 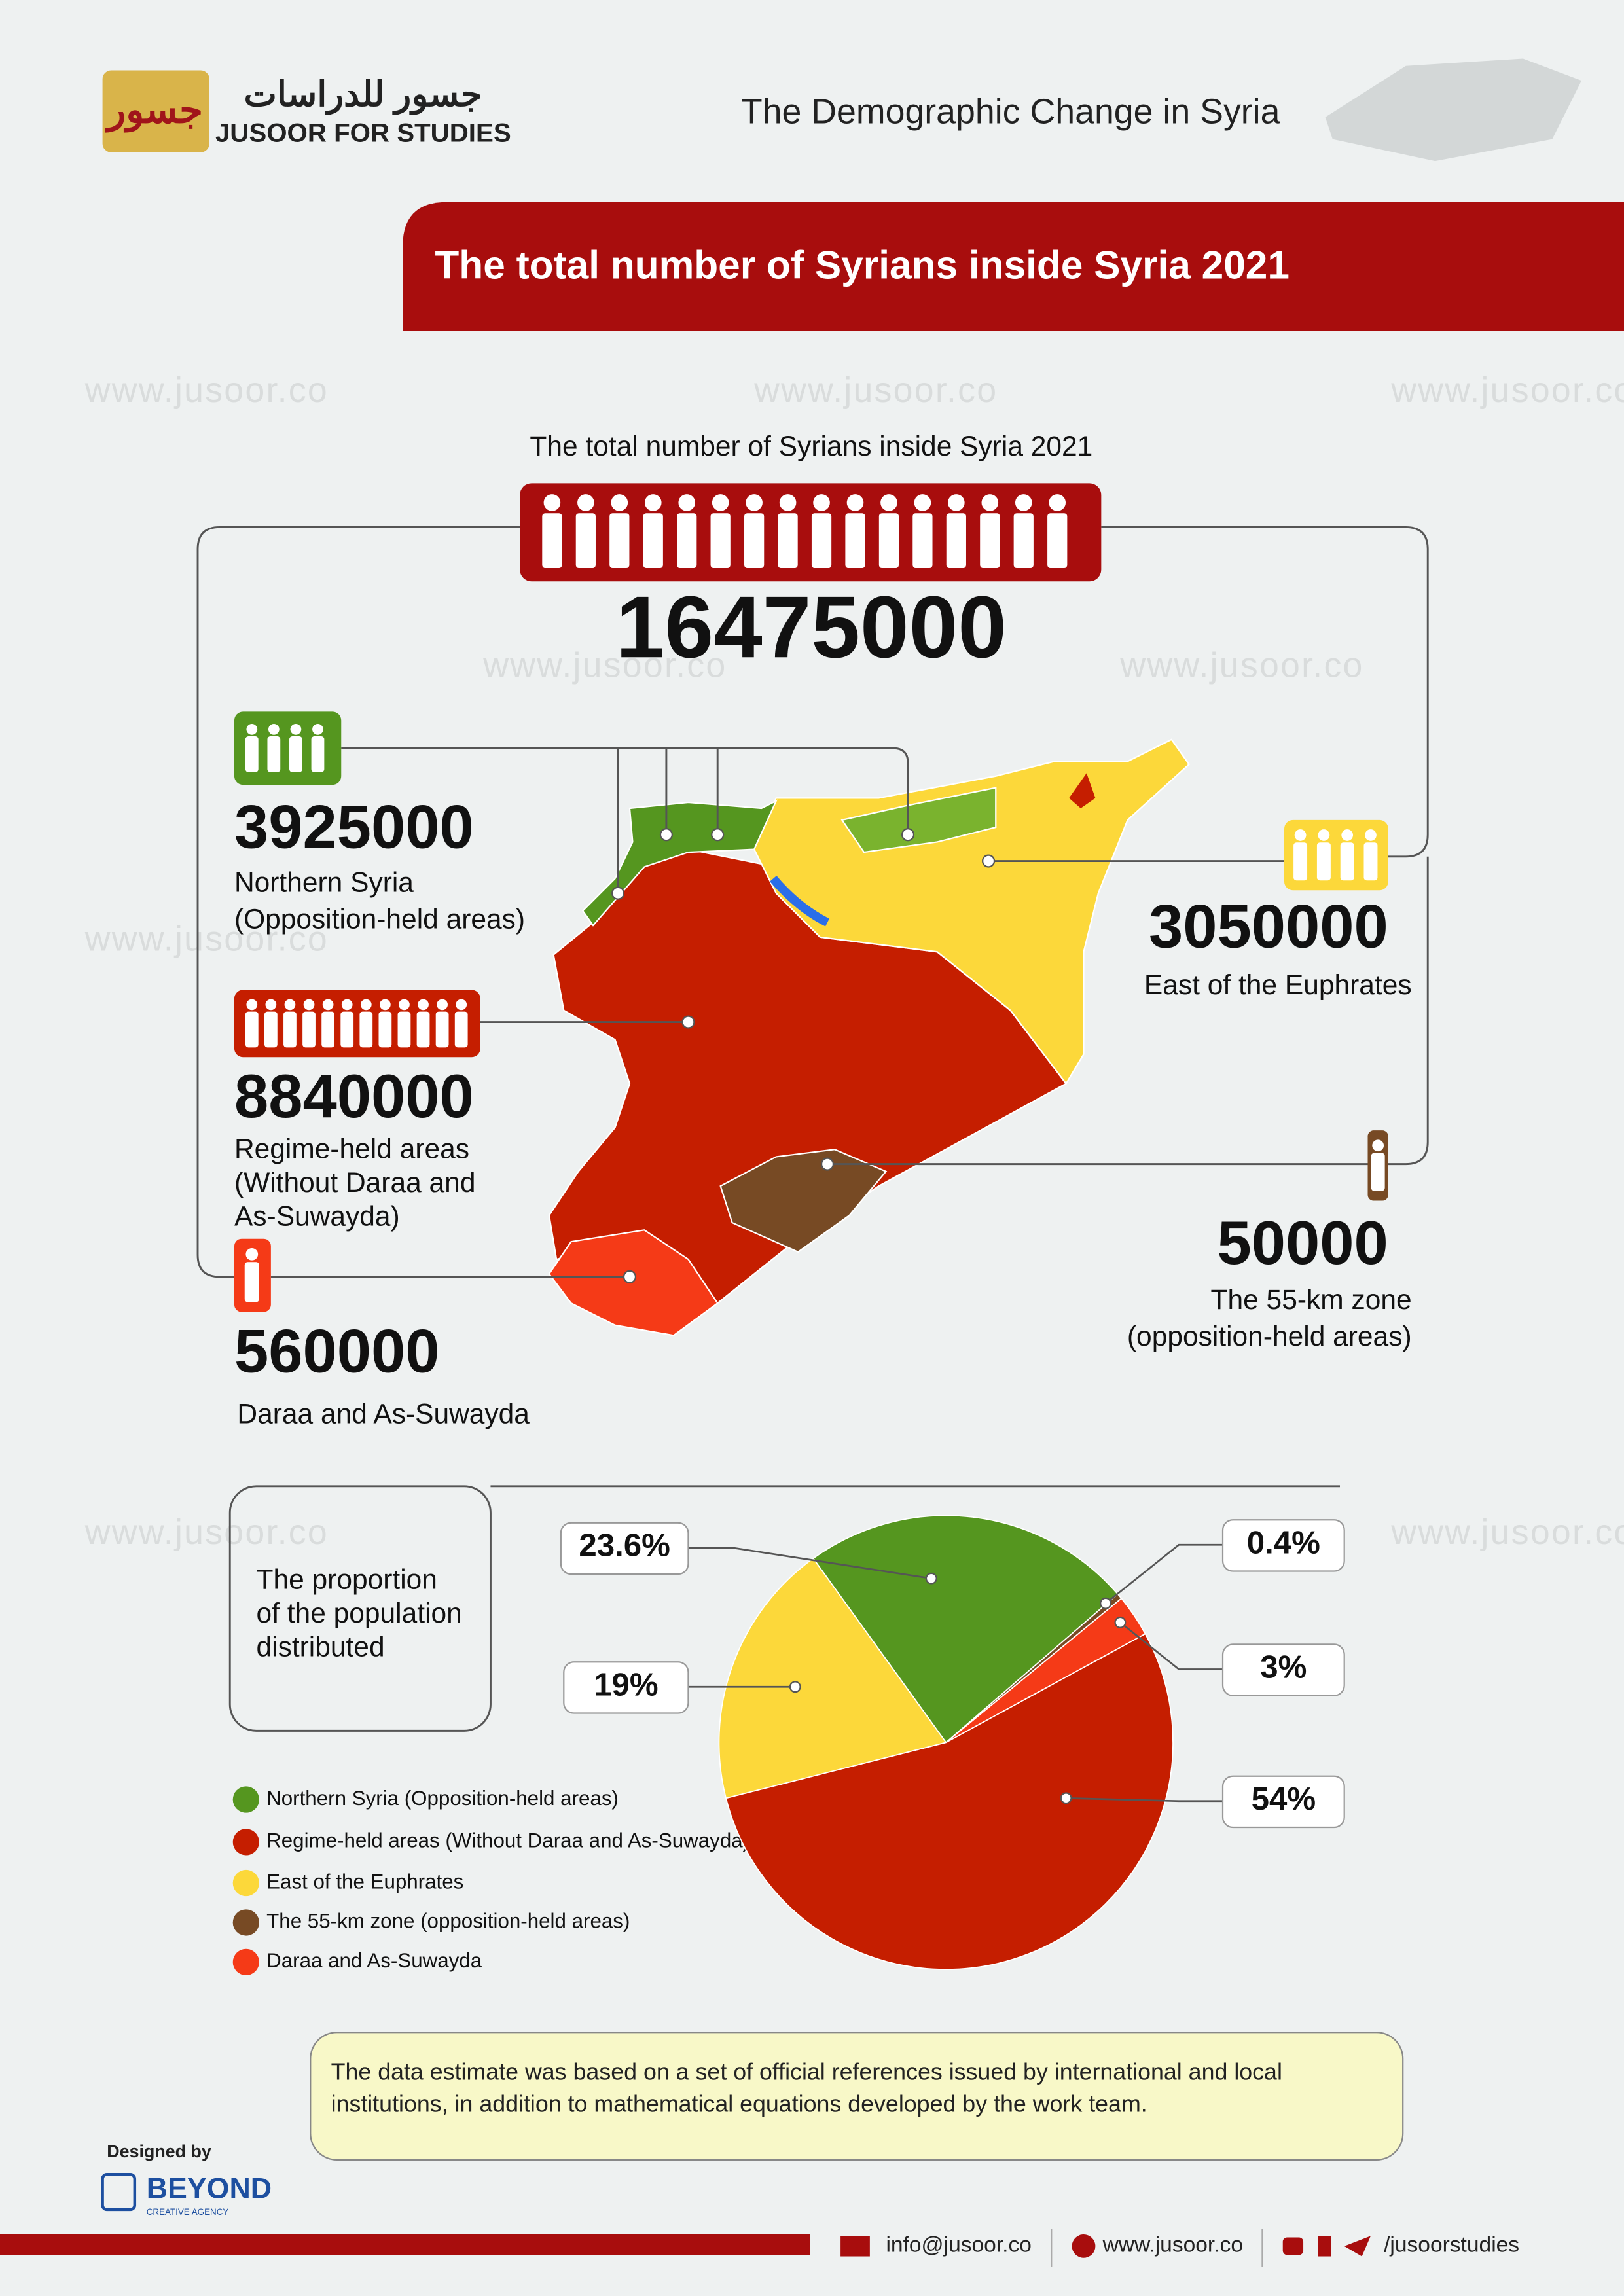 I want to click on banner, so click(x=1013, y=266).